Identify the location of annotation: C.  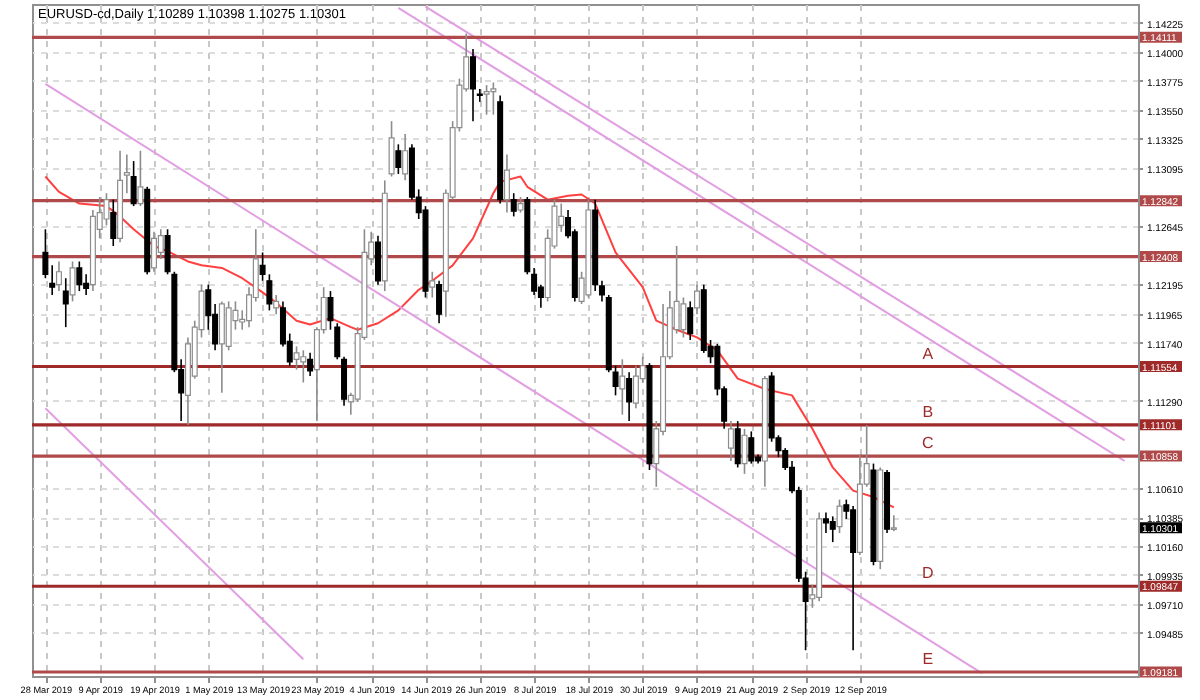
(928, 443).